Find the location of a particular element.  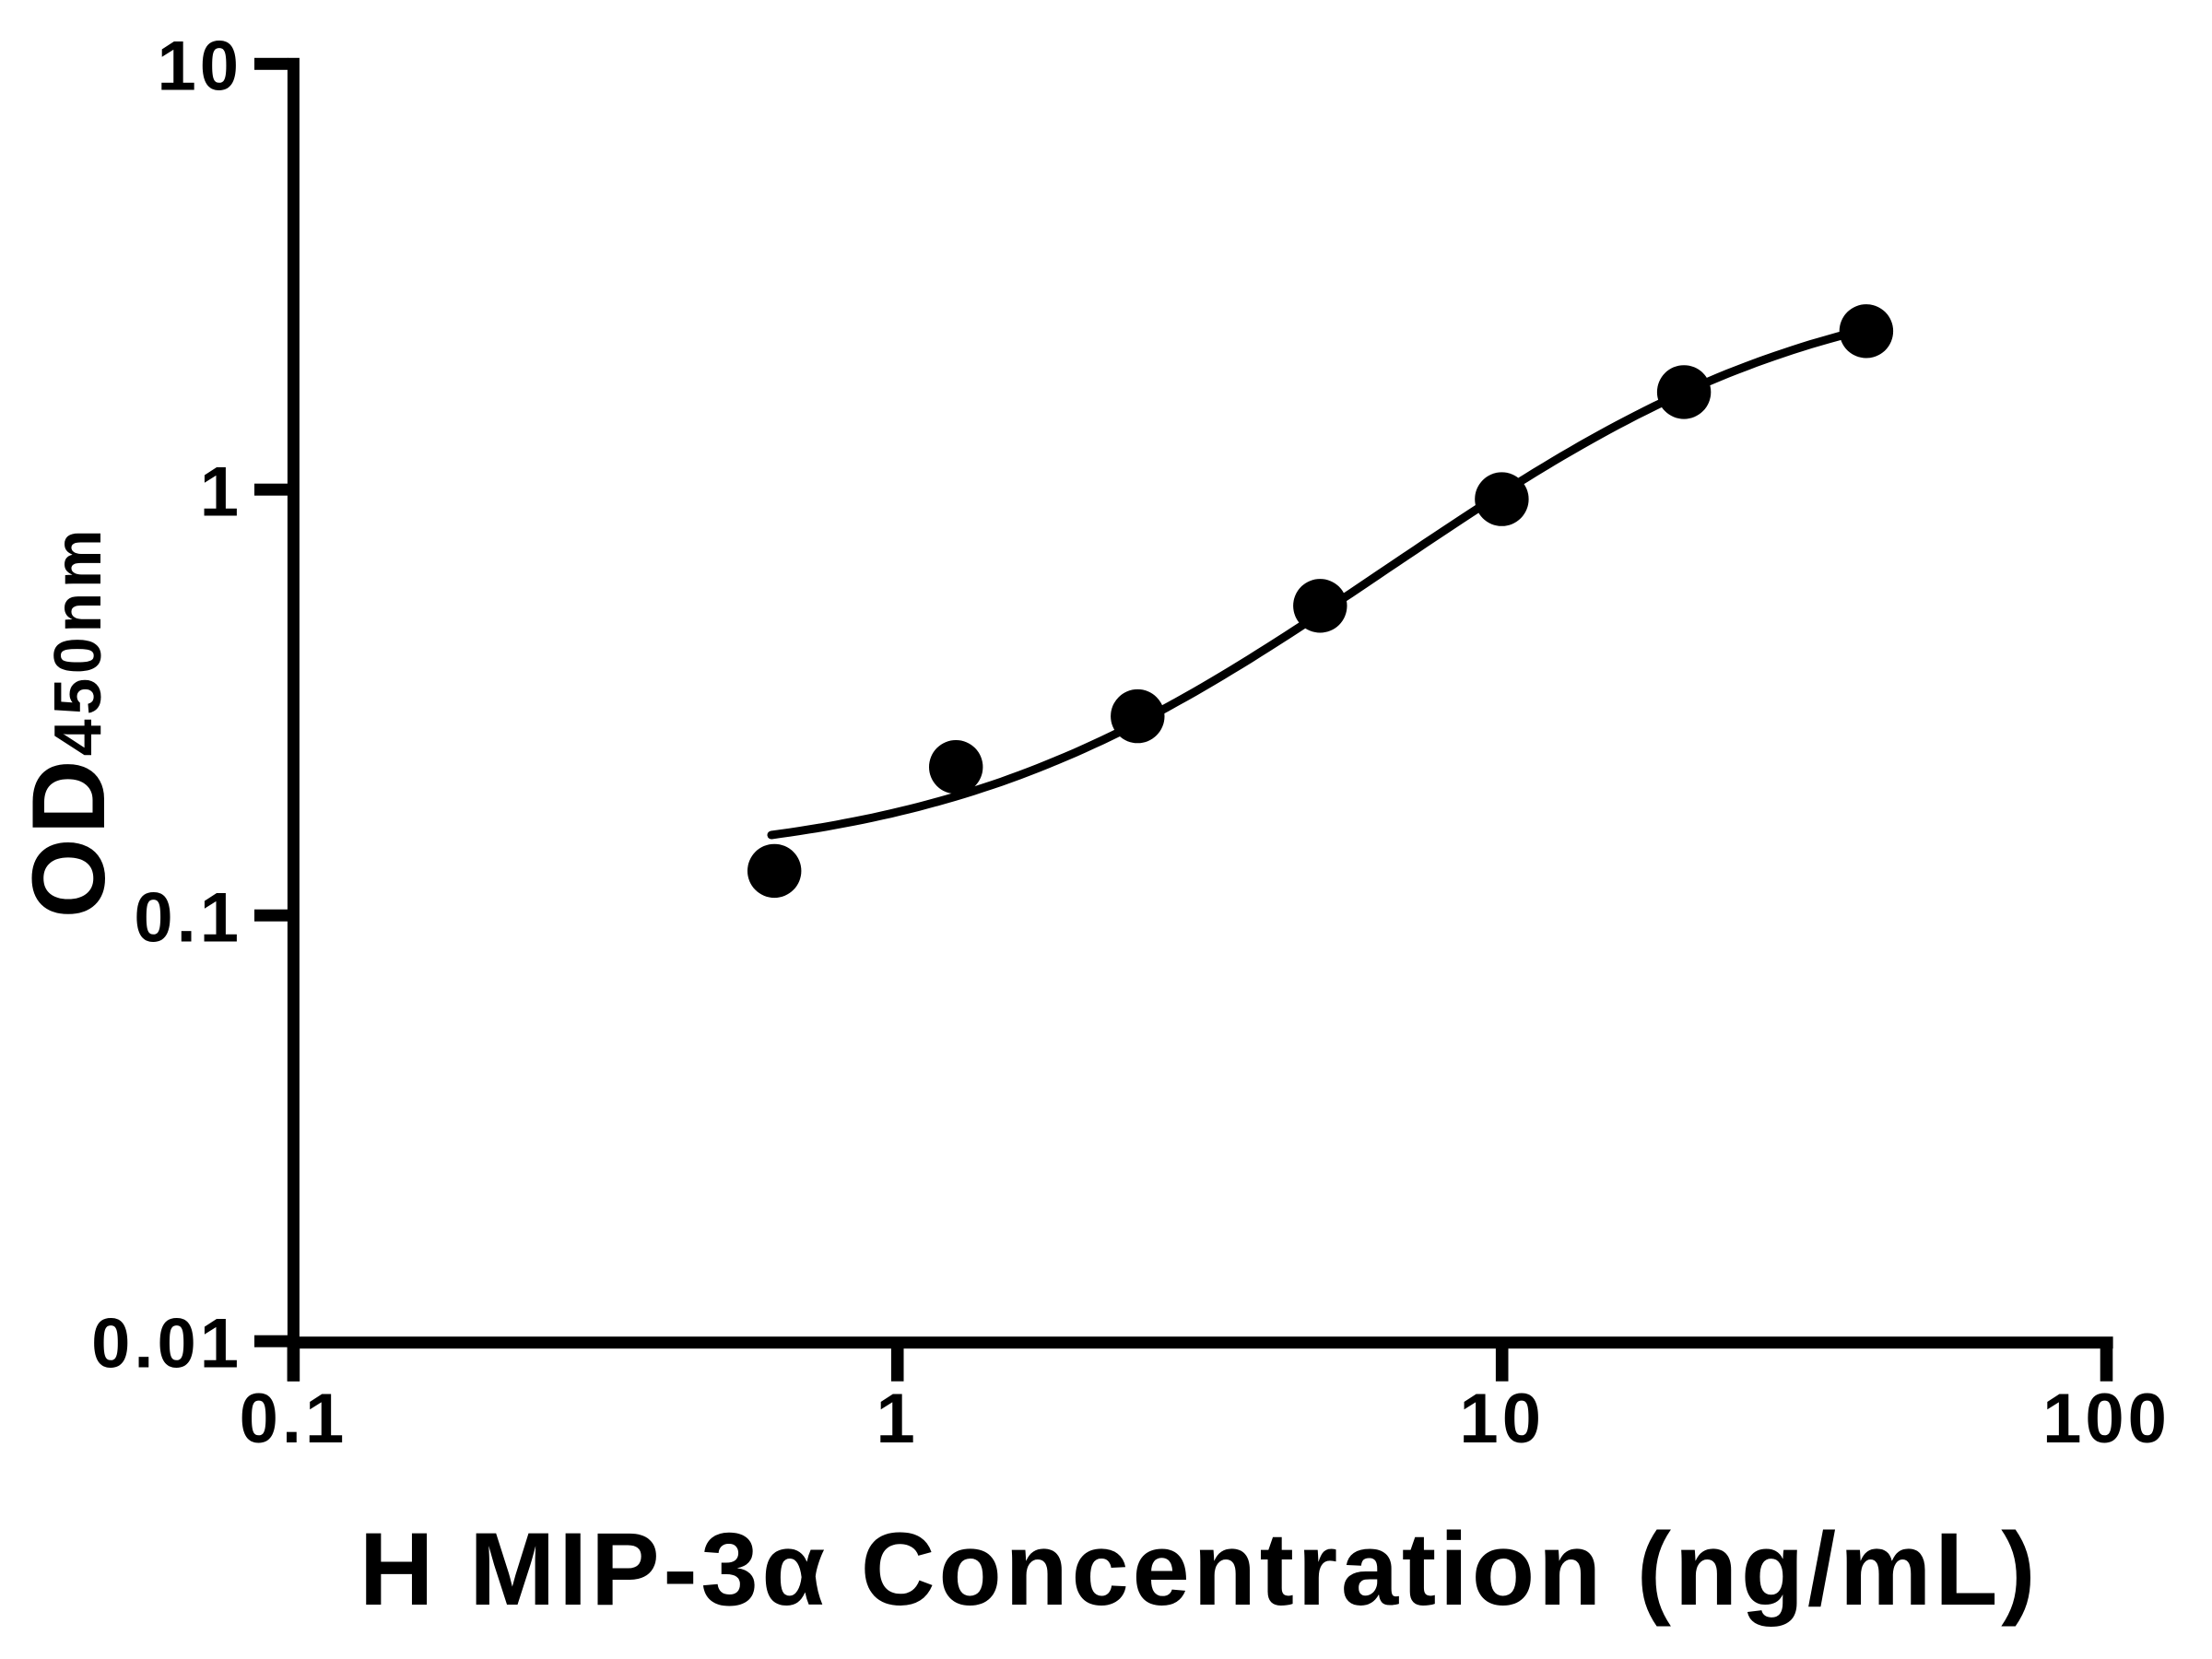

svg-text: 100 is located at coordinates (2106, 1419).